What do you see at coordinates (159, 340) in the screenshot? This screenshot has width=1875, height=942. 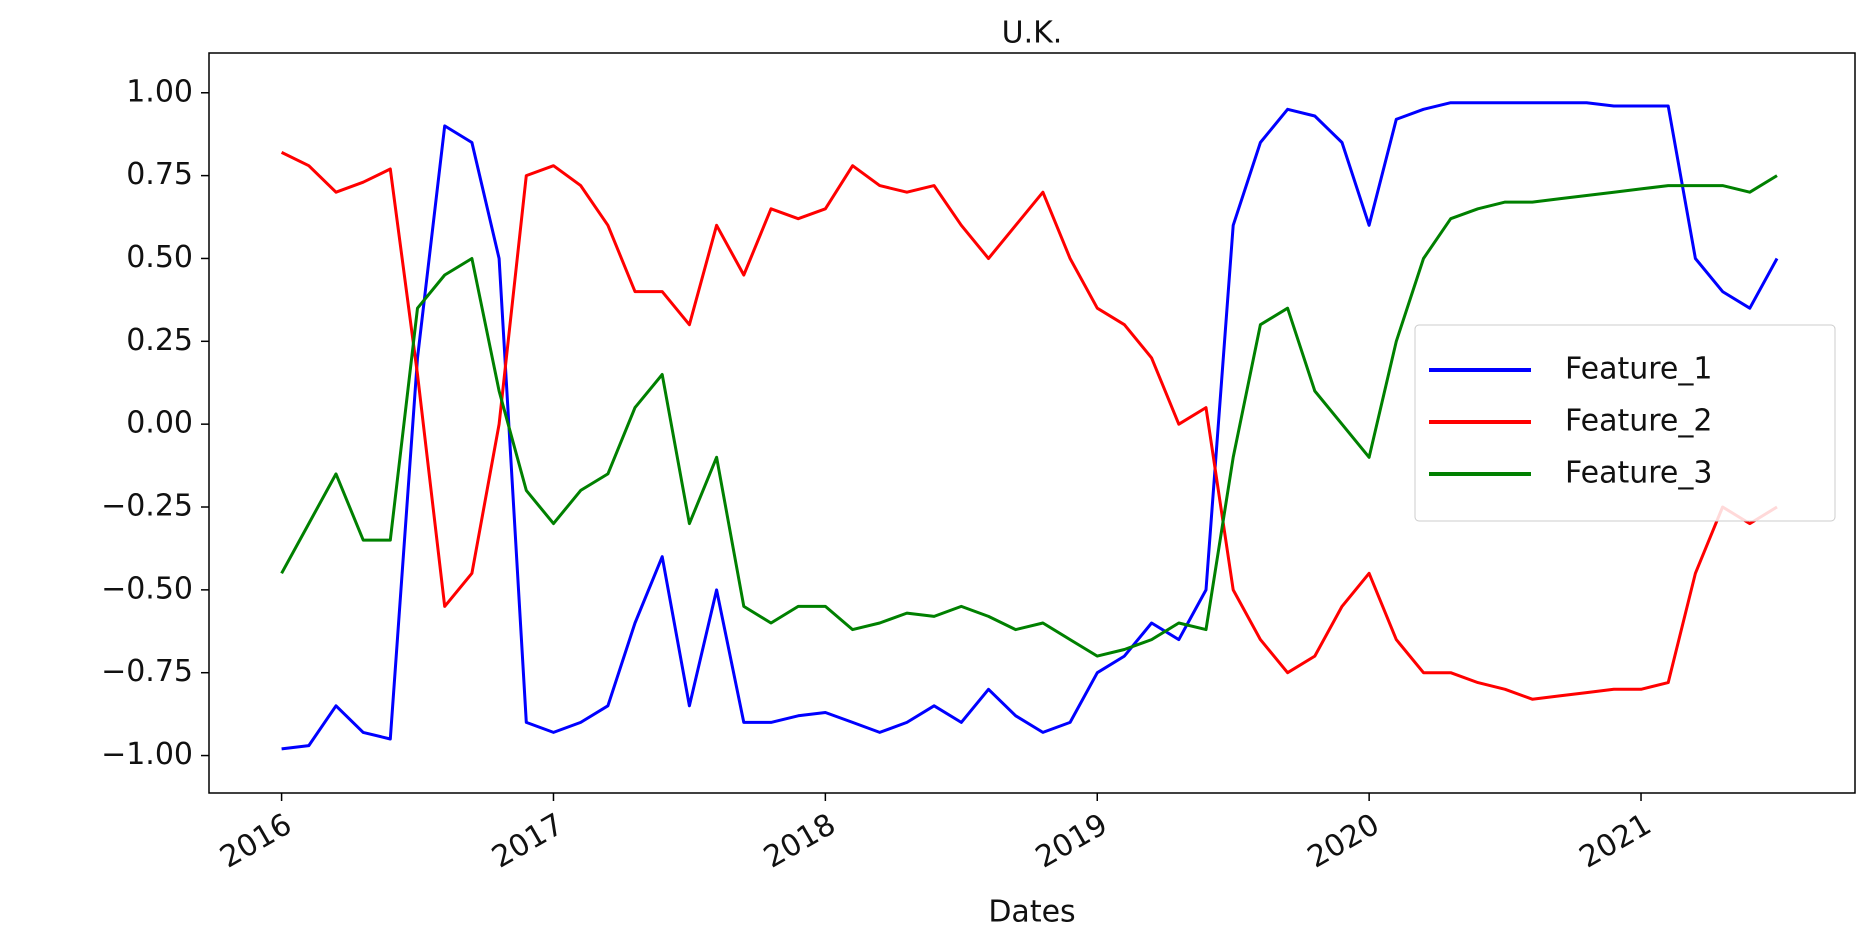 I see `y-tick-label: 0.25` at bounding box center [159, 340].